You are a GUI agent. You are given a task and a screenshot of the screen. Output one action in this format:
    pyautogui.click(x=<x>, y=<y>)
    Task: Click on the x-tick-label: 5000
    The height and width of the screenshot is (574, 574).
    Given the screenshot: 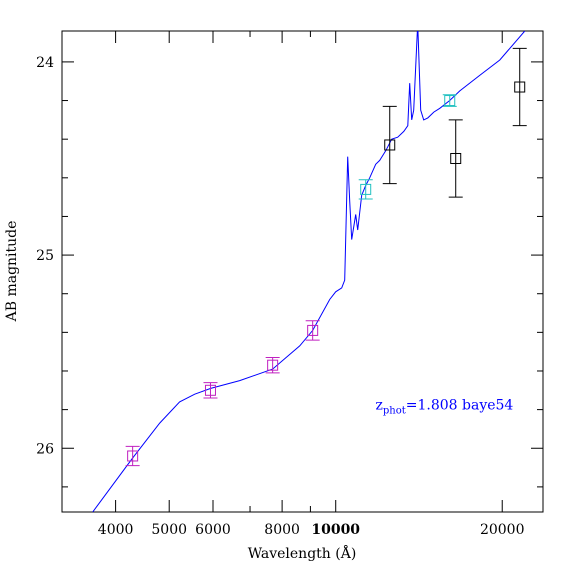 What is the action you would take?
    pyautogui.click(x=169, y=530)
    